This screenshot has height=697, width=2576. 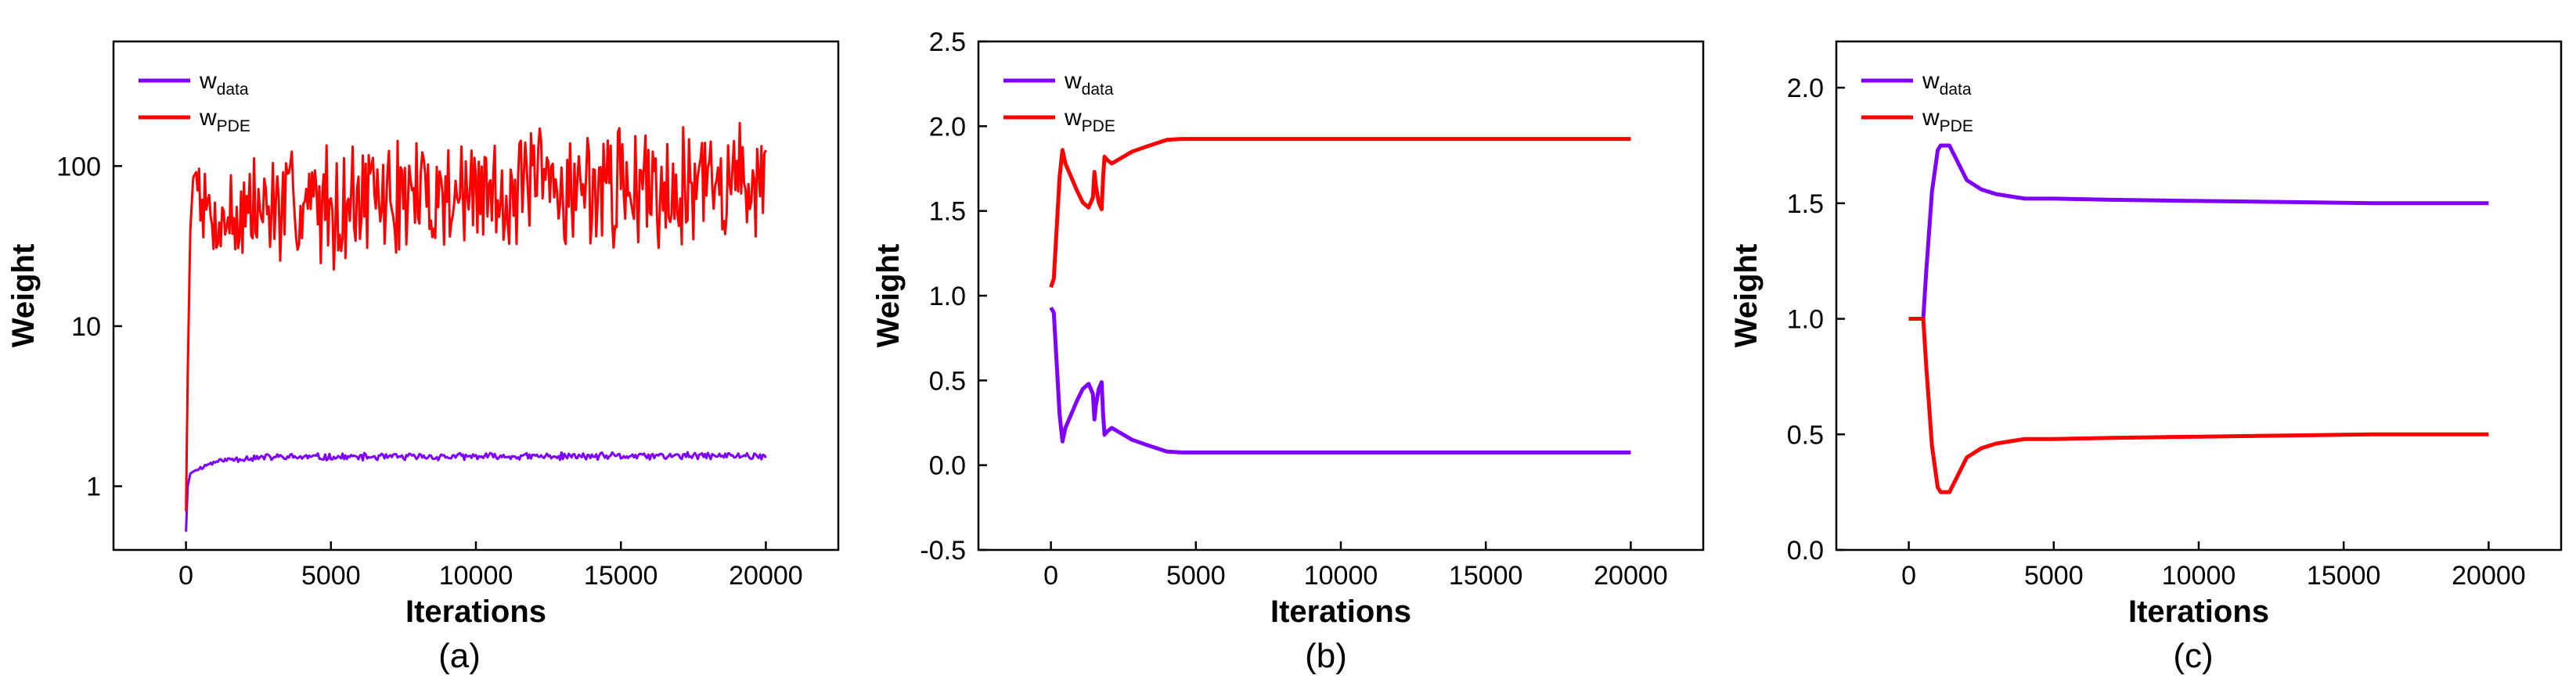 I want to click on y-tick-label: 1, so click(x=93, y=487).